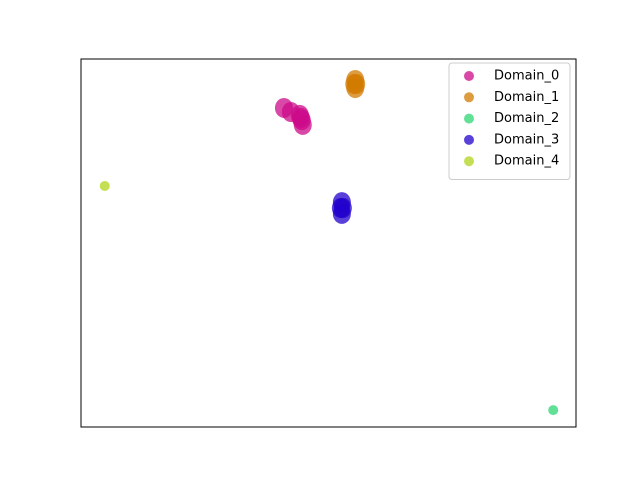  What do you see at coordinates (526, 139) in the screenshot?
I see `legend-label: Domain_3` at bounding box center [526, 139].